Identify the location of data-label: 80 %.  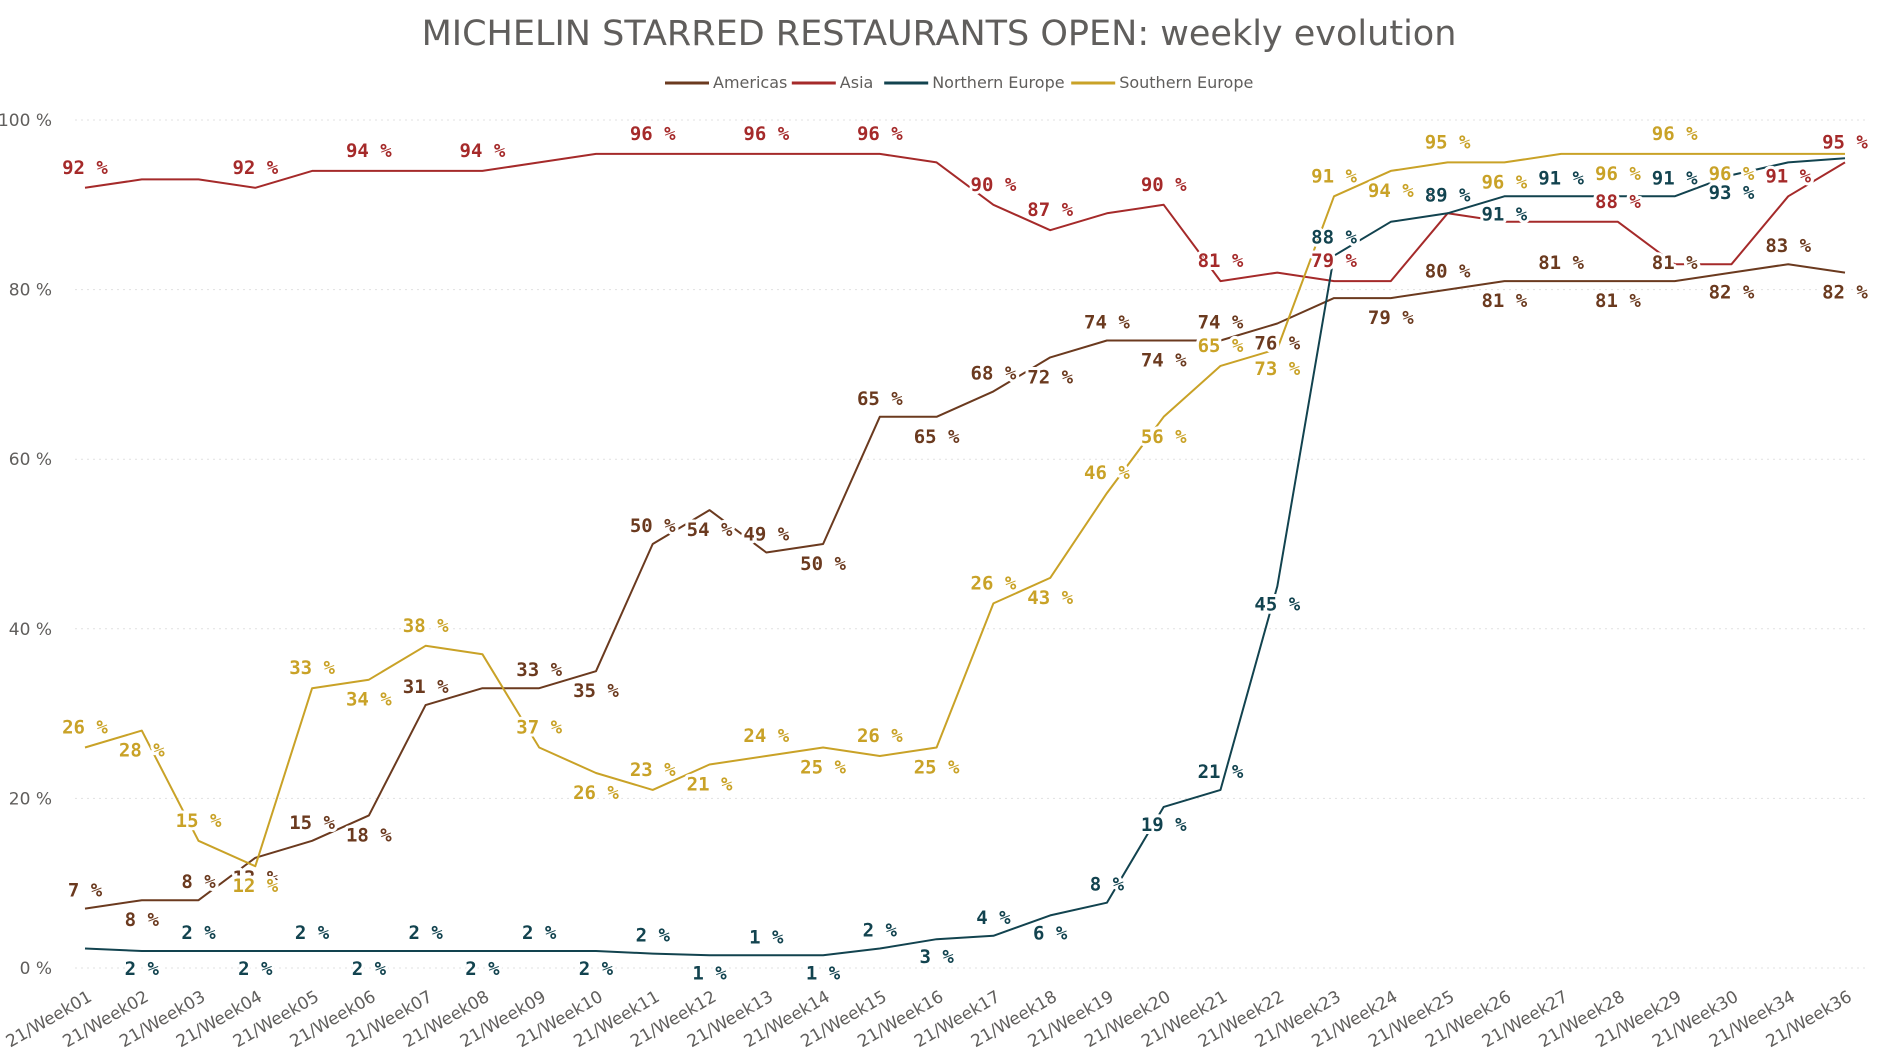
(1448, 272).